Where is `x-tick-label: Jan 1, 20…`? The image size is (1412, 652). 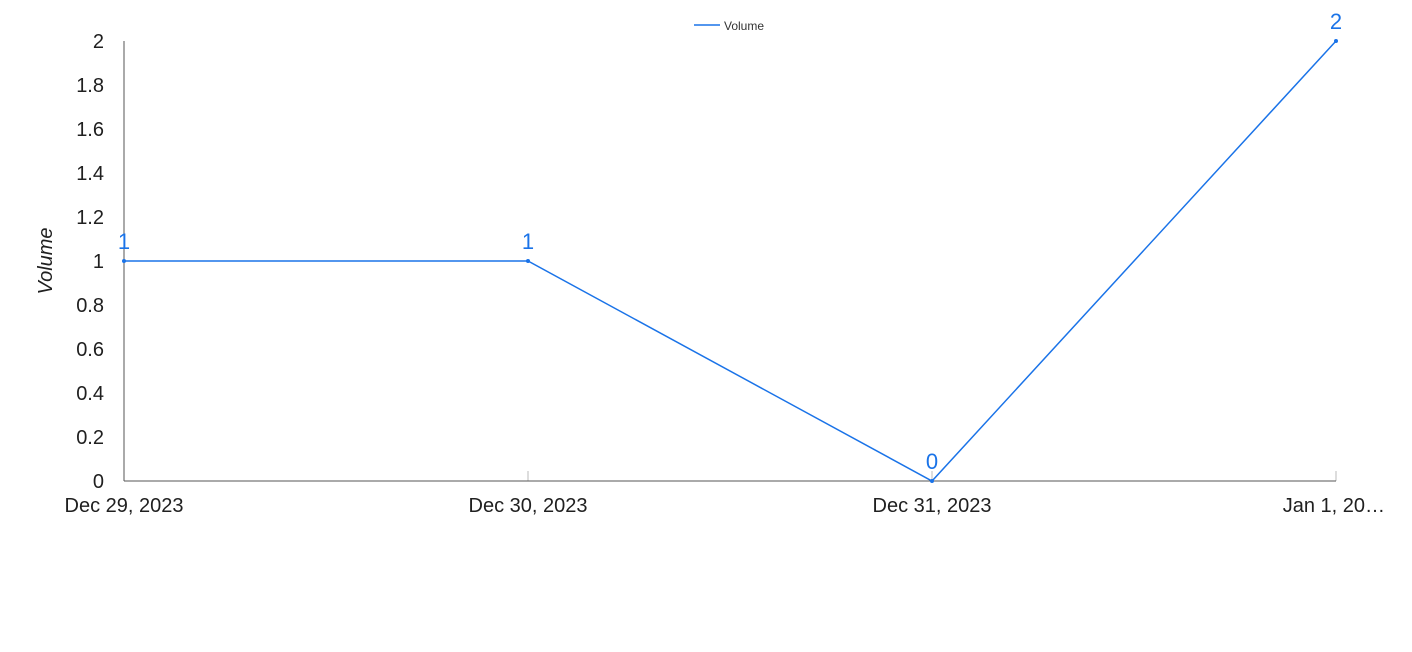 x-tick-label: Jan 1, 20… is located at coordinates (1334, 506).